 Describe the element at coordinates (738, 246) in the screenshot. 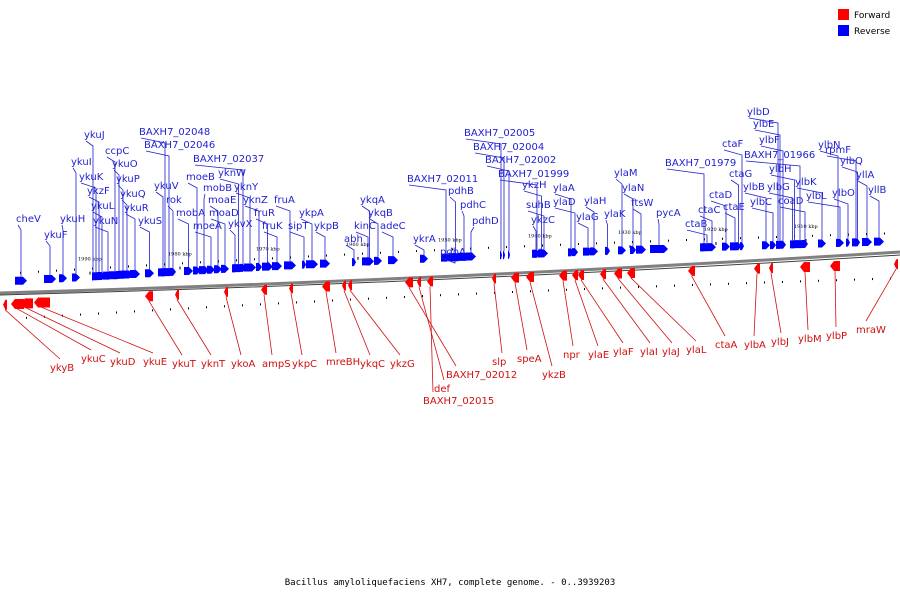

I see `gene-arrow-ctaG` at that location.